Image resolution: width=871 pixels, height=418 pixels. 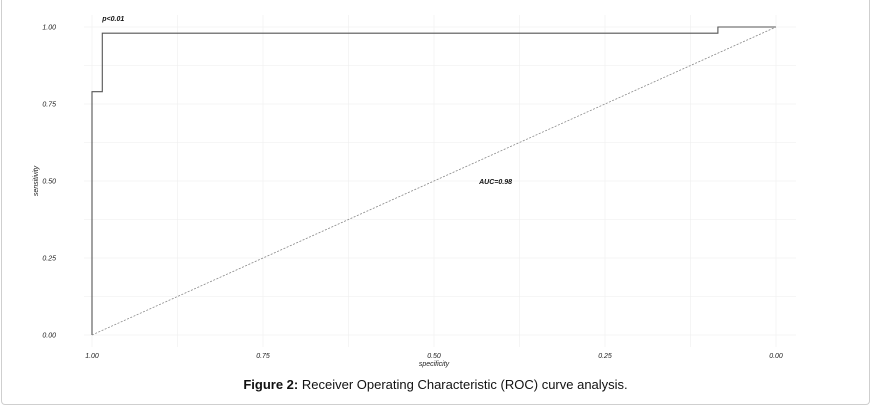 What do you see at coordinates (92, 356) in the screenshot?
I see `x-tick-label: 1.00` at bounding box center [92, 356].